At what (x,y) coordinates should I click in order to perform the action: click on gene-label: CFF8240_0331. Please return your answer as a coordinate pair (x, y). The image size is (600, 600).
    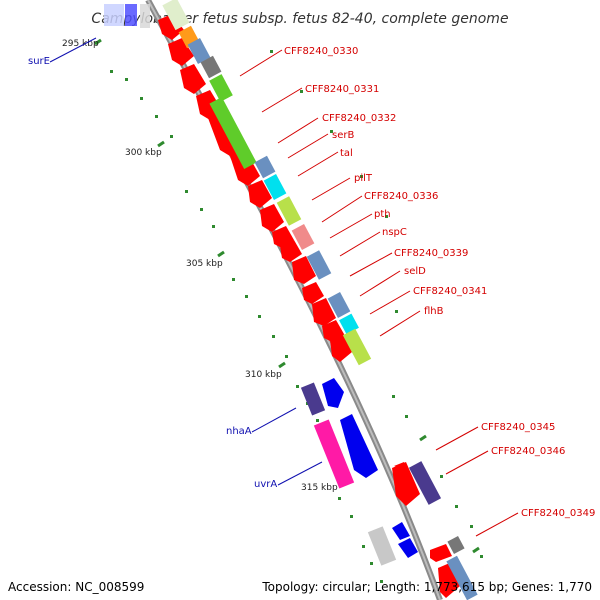
    Looking at the image, I should click on (342, 89).